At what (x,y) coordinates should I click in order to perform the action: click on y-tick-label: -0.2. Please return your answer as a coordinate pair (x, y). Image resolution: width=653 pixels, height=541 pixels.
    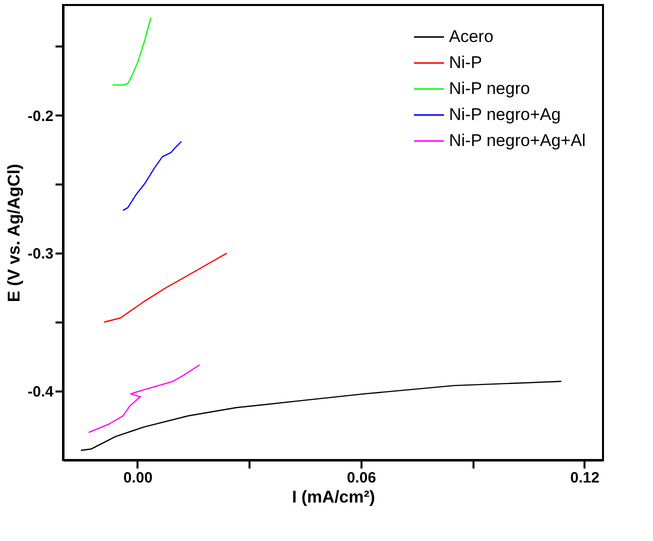
    Looking at the image, I should click on (41, 116).